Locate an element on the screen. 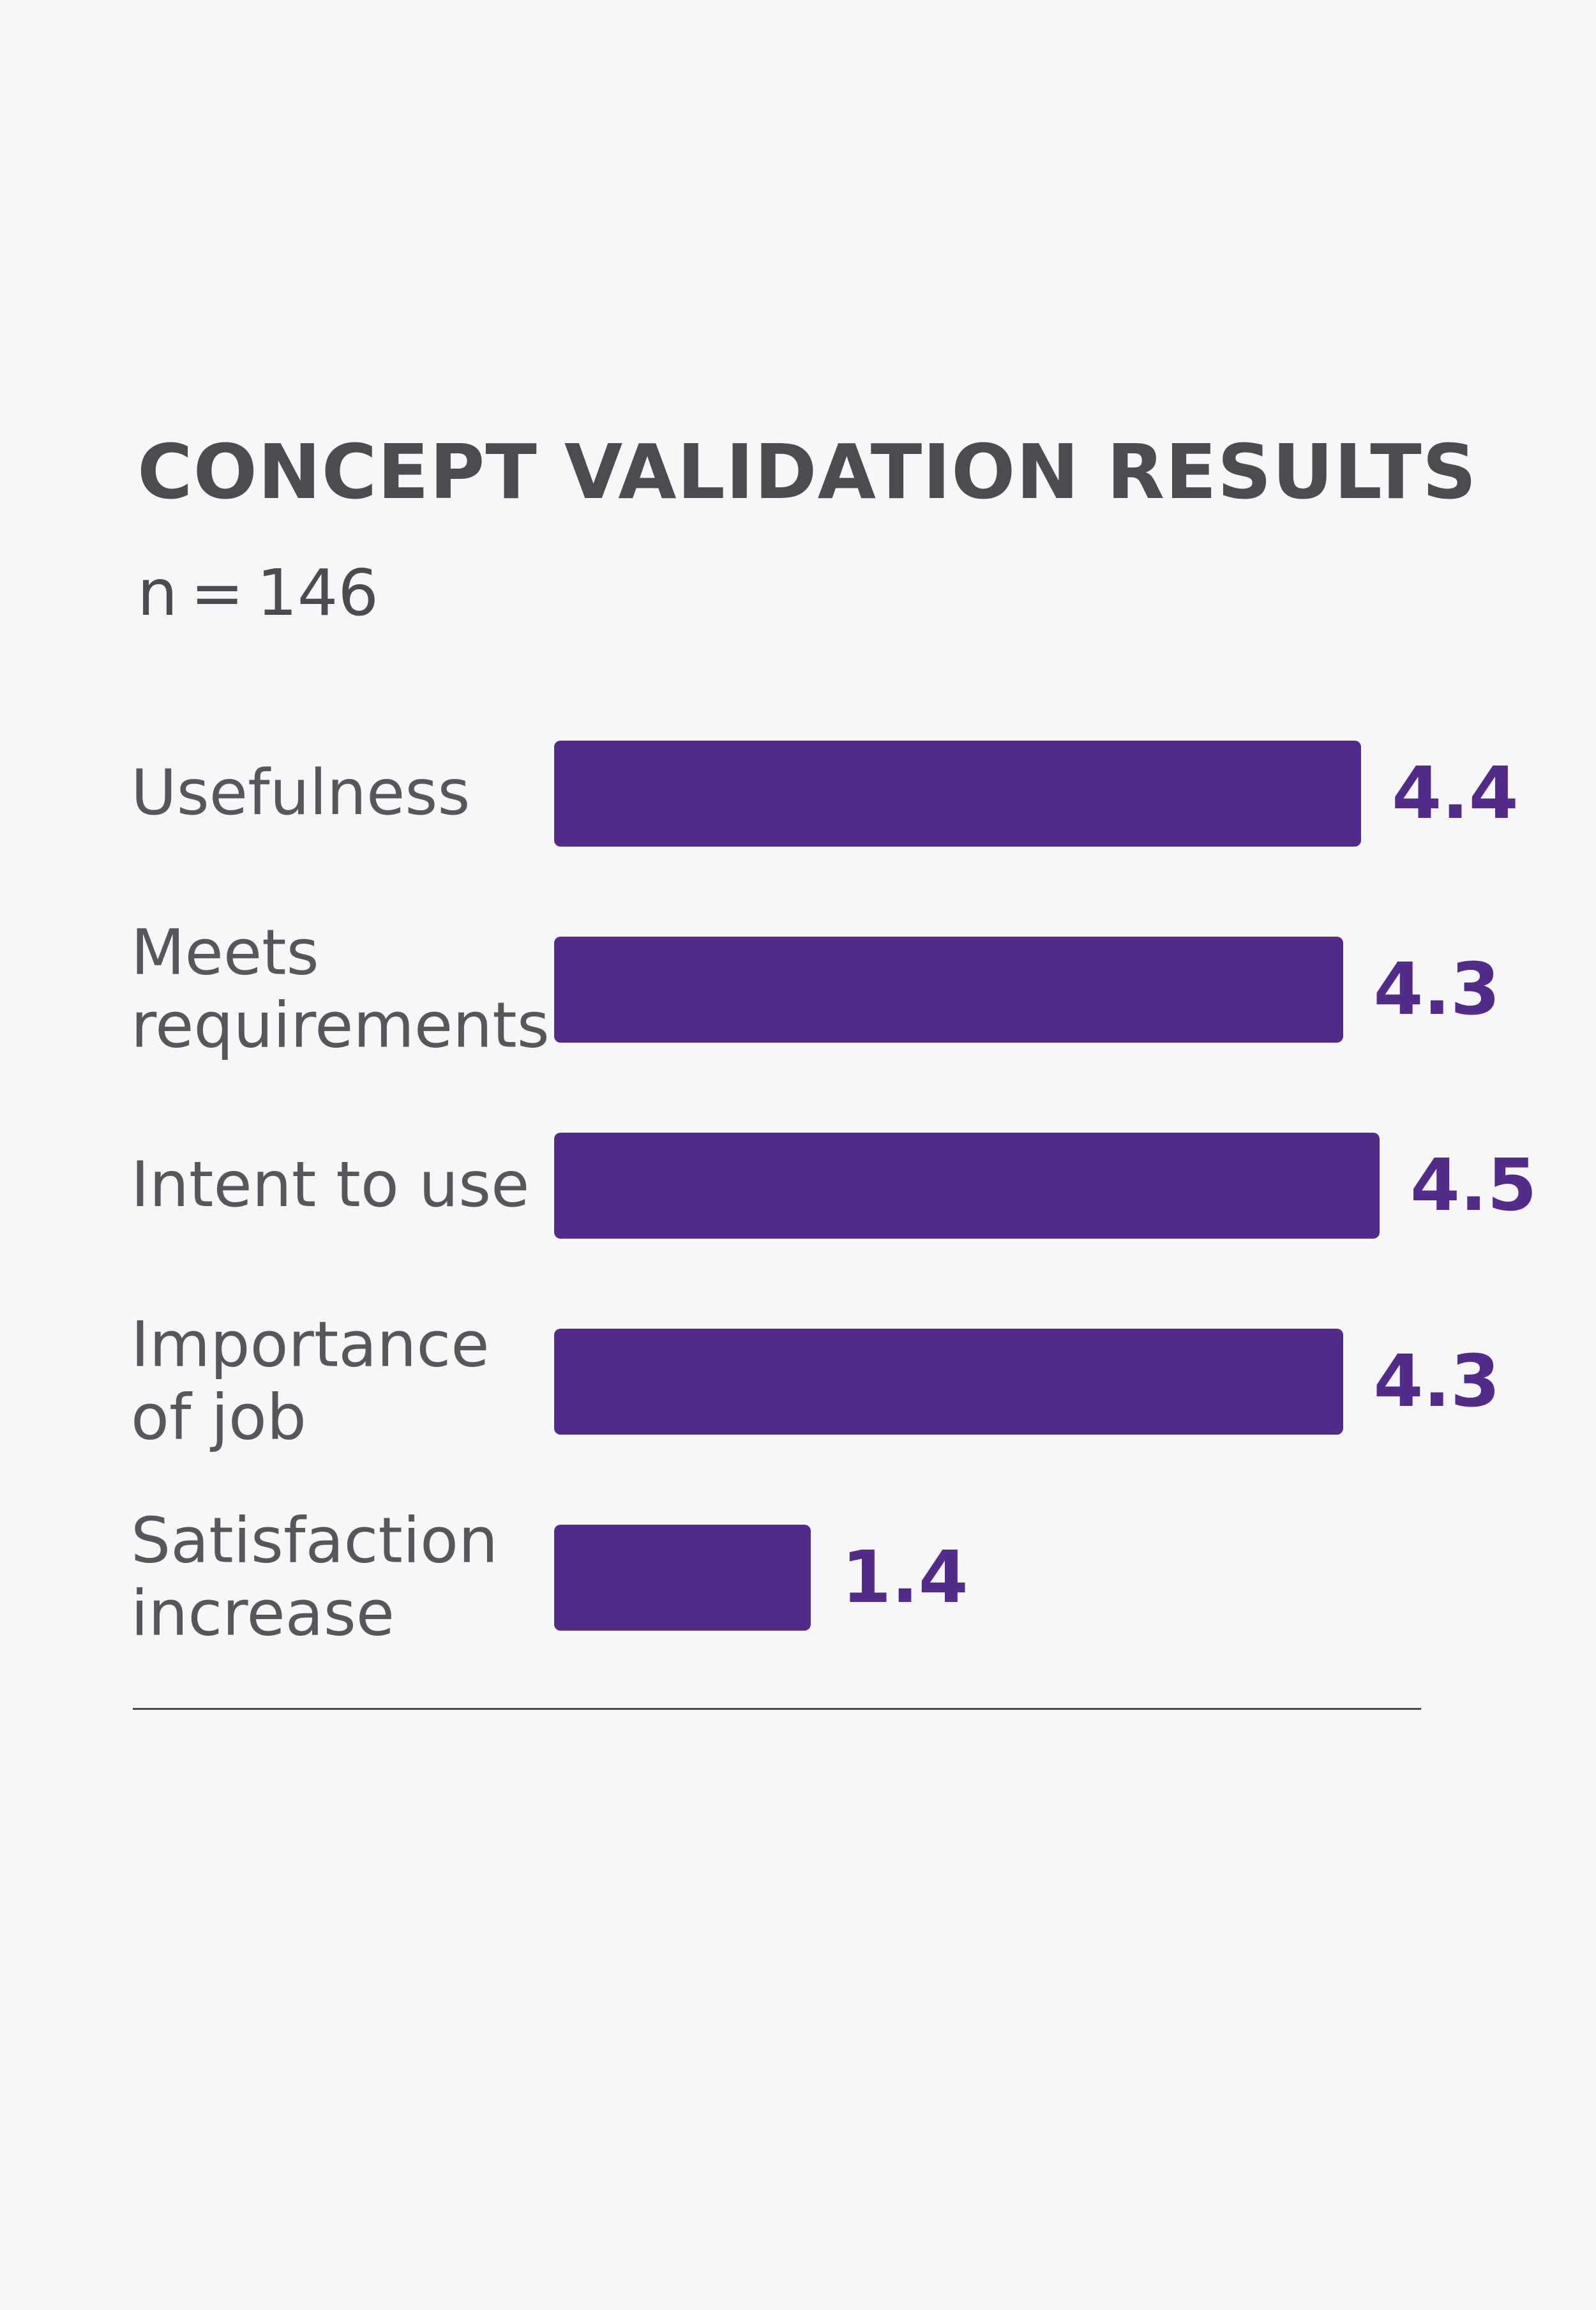 The image size is (1596, 2310). sample-size-label: n = 146 is located at coordinates (258, 592).